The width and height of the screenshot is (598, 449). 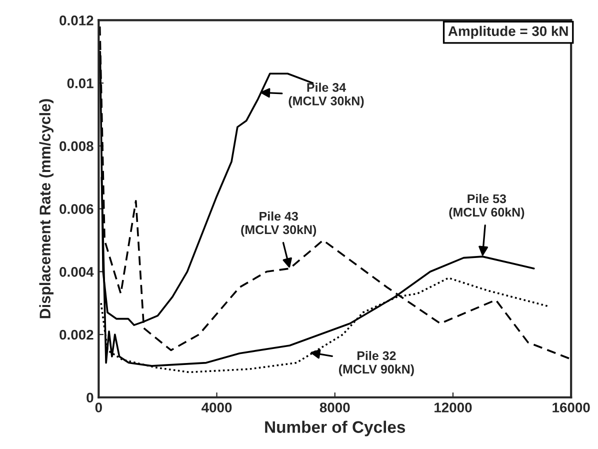 I want to click on annotation: Pile 34 (MCLV 30kN), so click(x=326, y=95).